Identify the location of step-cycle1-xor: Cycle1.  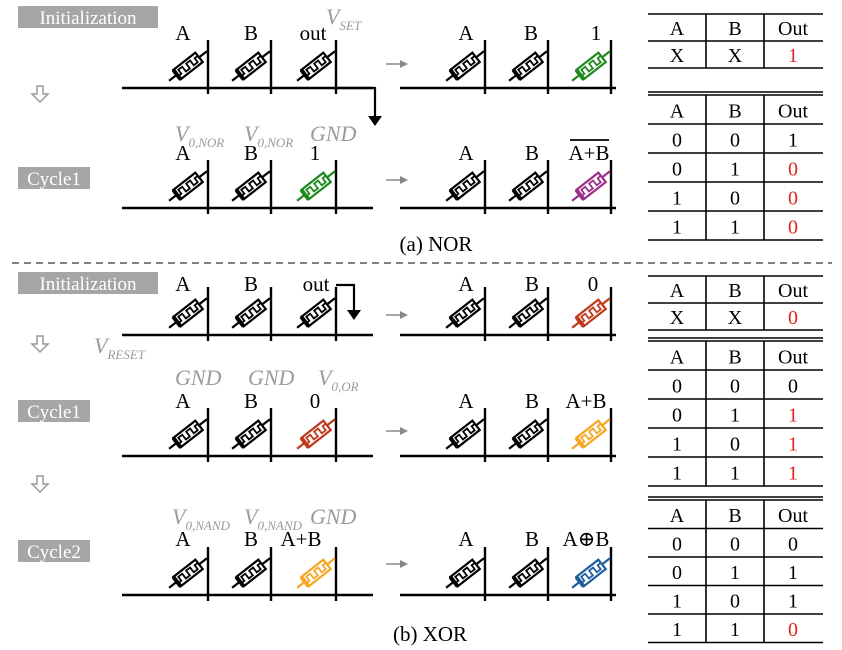
(54, 411).